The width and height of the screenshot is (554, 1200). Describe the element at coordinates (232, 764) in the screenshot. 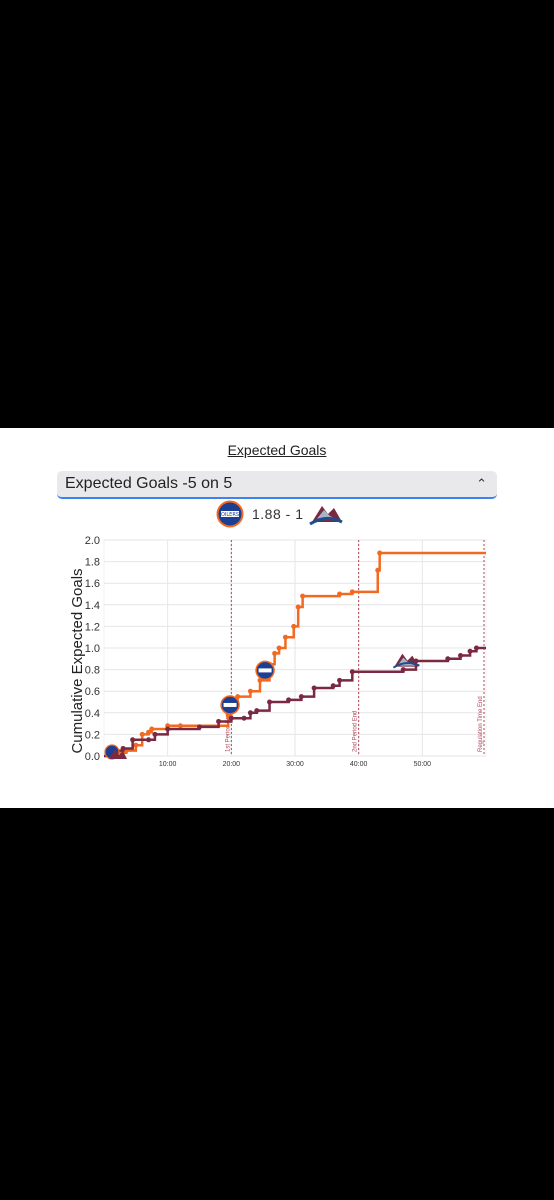

I see `x-tick-label: 20:00` at that location.